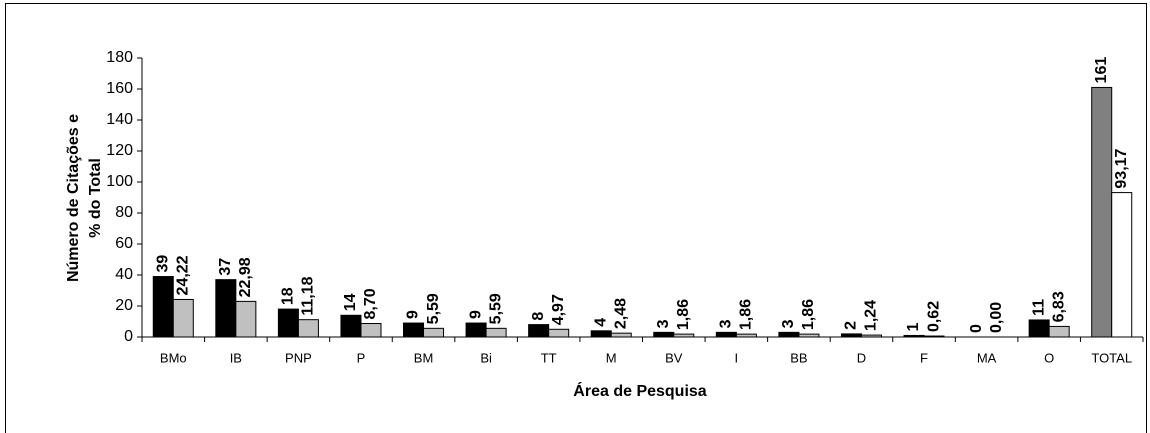 The width and height of the screenshot is (1150, 433). I want to click on y-tick-label: 120, so click(119, 150).